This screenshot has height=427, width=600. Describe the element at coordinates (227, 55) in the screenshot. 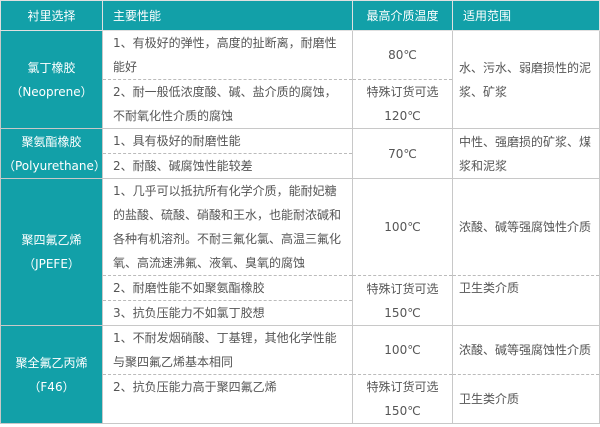

I see `property: 1、有极好的弹性，高度的扯断离，耐磨性能好` at that location.